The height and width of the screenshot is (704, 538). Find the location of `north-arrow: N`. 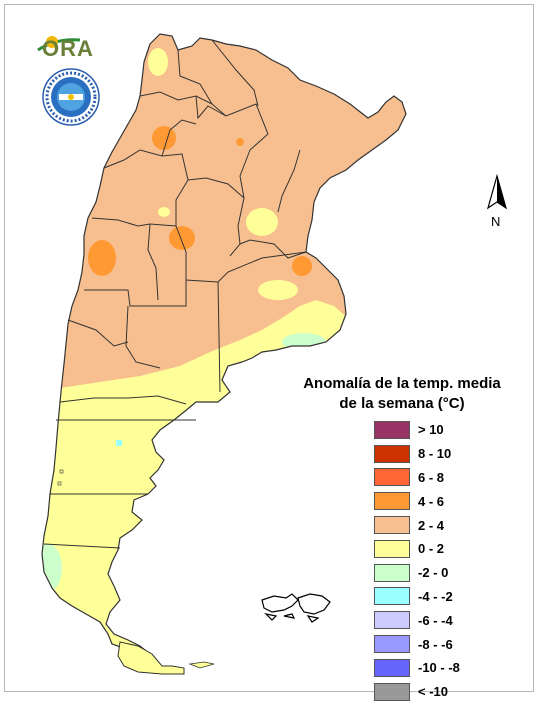

north-arrow: N is located at coordinates (497, 202).